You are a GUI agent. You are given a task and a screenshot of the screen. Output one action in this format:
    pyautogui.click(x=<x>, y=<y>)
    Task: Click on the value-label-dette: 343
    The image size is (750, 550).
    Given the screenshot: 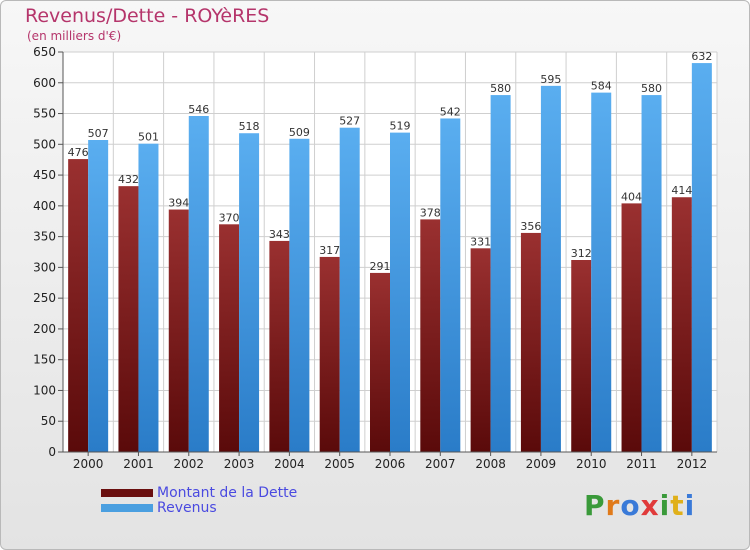 What is the action you would take?
    pyautogui.click(x=279, y=234)
    